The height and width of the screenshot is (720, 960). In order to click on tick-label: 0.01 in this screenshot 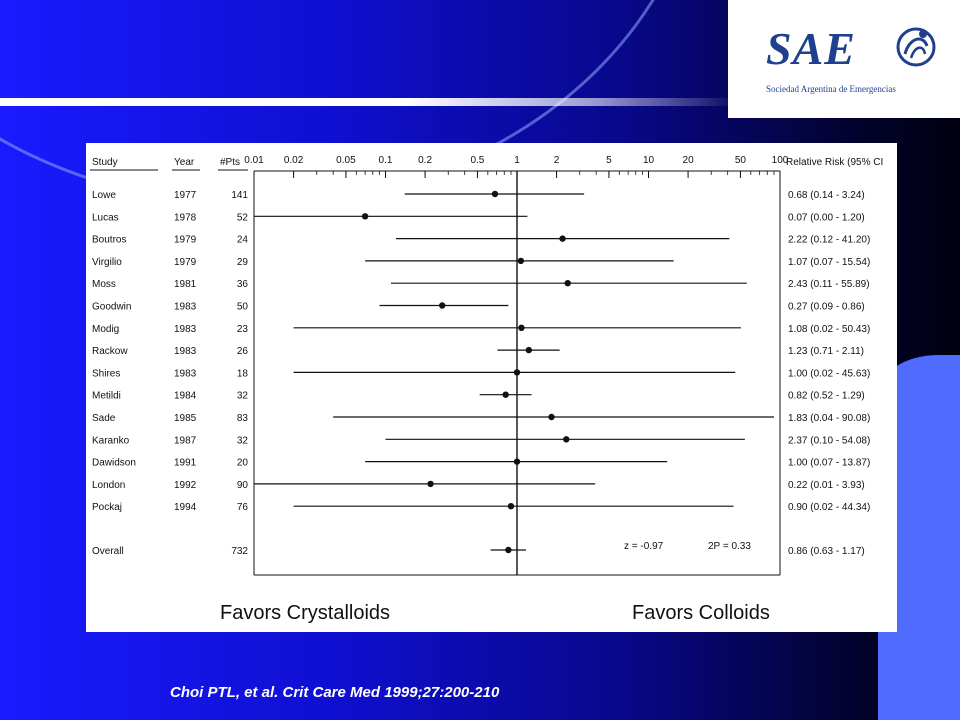, I will do `click(254, 160)`.